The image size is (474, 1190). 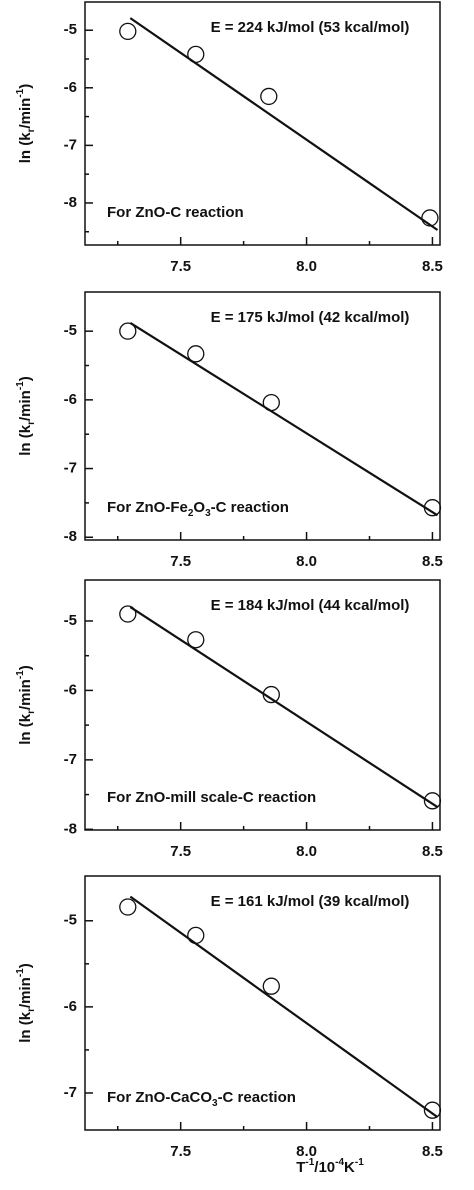 What do you see at coordinates (324, 1167) in the screenshot?
I see `text-part: /10` at bounding box center [324, 1167].